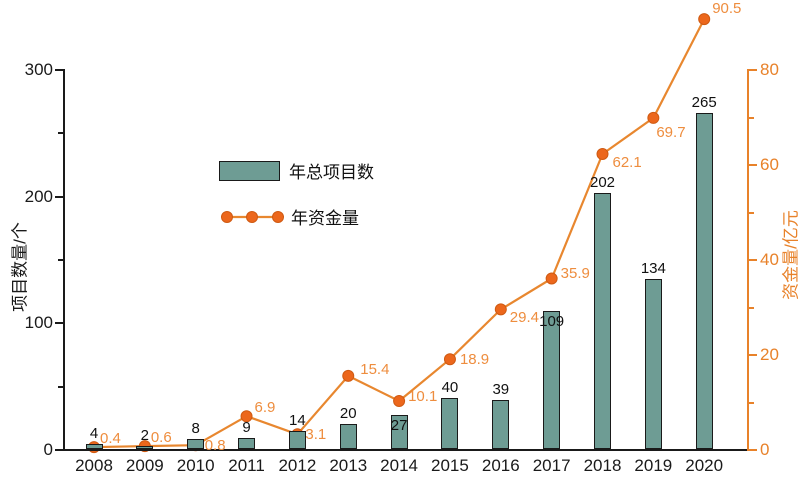 The width and height of the screenshot is (800, 480). What do you see at coordinates (215, 446) in the screenshot?
I see `line-value-label: 0.8` at bounding box center [215, 446].